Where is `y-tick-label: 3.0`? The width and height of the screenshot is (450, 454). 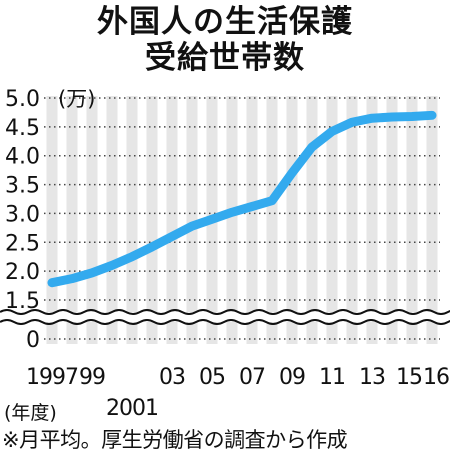
y-tick-label: 3.0 is located at coordinates (22, 214).